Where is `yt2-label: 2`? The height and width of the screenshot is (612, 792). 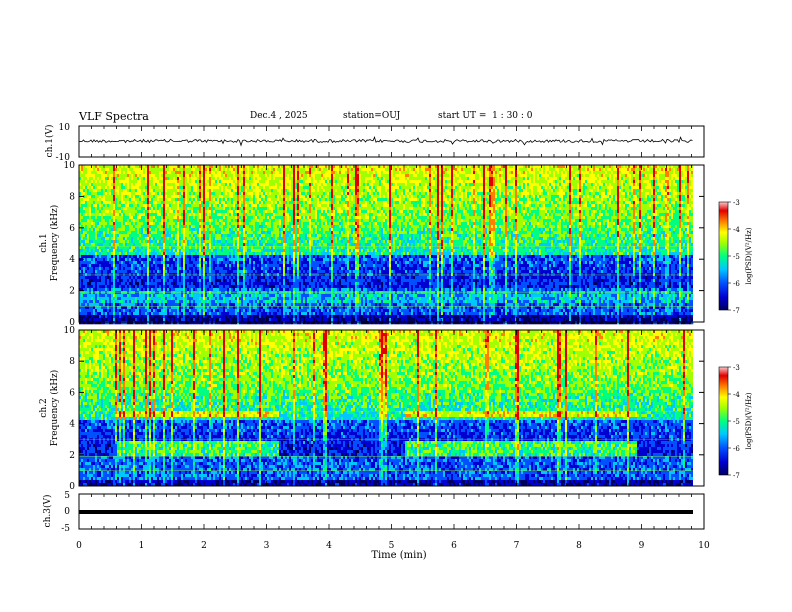 yt2-label: 2 is located at coordinates (72, 456).